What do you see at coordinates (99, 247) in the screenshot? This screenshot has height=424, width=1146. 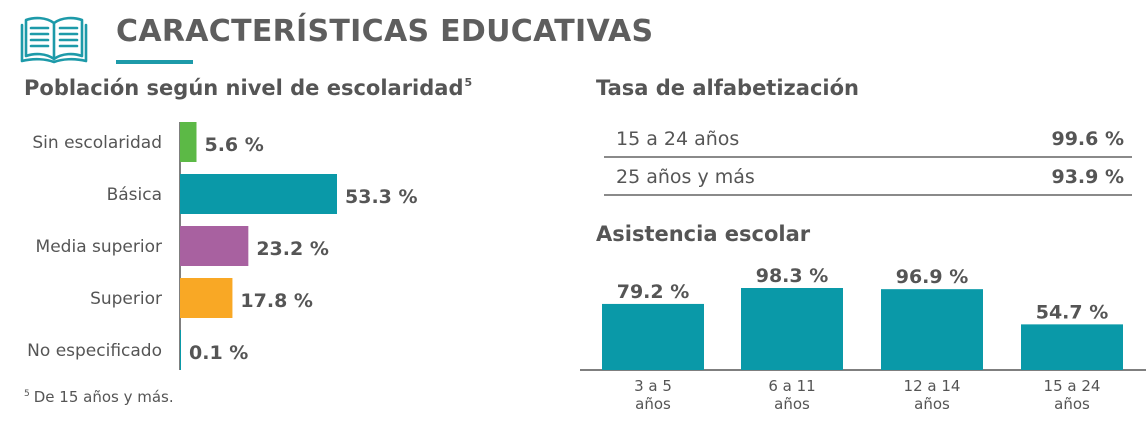 I see `category-label: Media superior` at bounding box center [99, 247].